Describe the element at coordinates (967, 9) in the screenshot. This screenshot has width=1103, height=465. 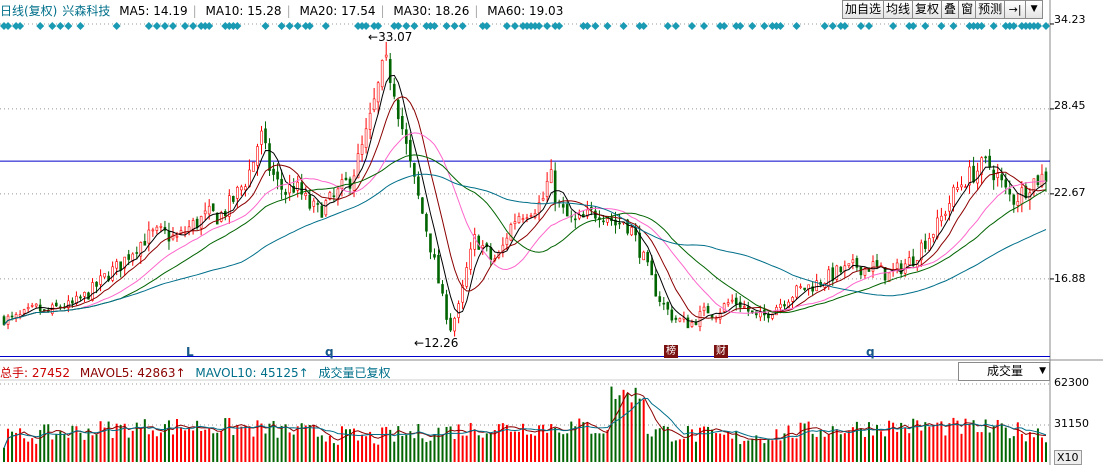
I see `window-button: 窗` at that location.